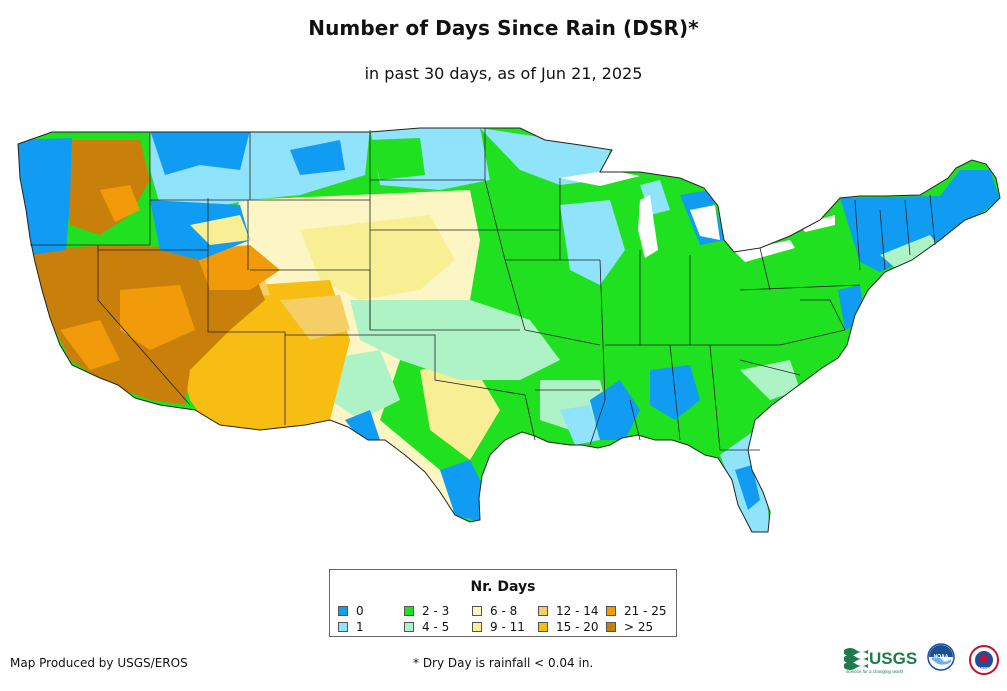 This screenshot has width=1007, height=691. What do you see at coordinates (875, 671) in the screenshot?
I see `usgs-tagline: science for a changing world` at bounding box center [875, 671].